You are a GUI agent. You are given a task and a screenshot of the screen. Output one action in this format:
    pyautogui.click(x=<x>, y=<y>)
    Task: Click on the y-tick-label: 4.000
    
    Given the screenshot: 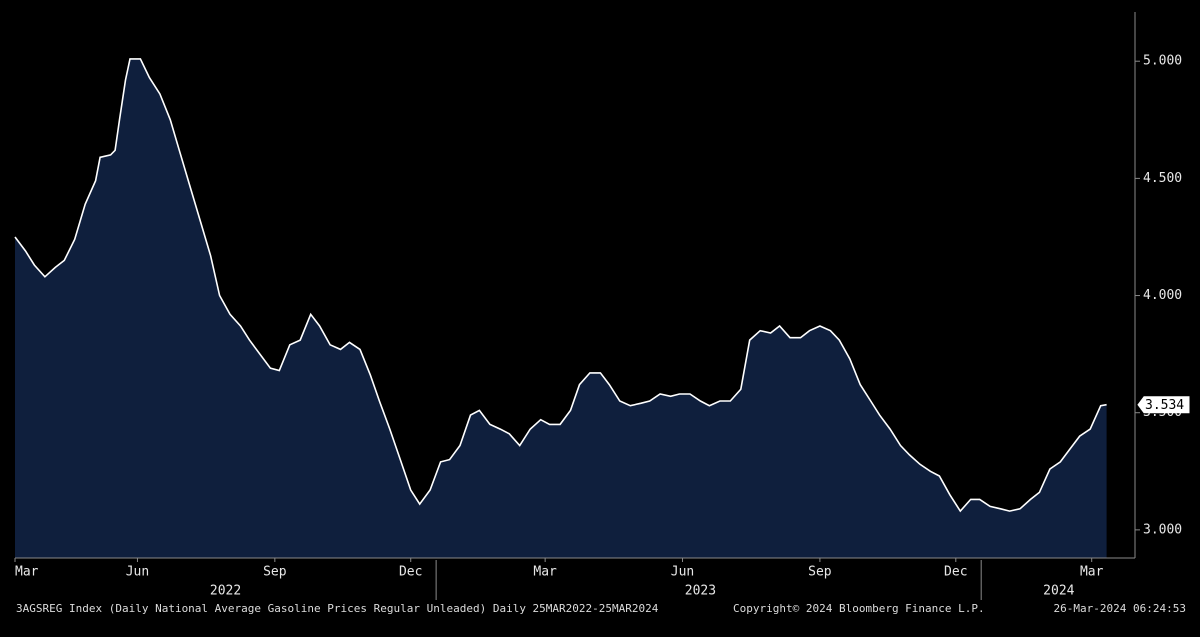 What is the action you would take?
    pyautogui.click(x=1162, y=295)
    